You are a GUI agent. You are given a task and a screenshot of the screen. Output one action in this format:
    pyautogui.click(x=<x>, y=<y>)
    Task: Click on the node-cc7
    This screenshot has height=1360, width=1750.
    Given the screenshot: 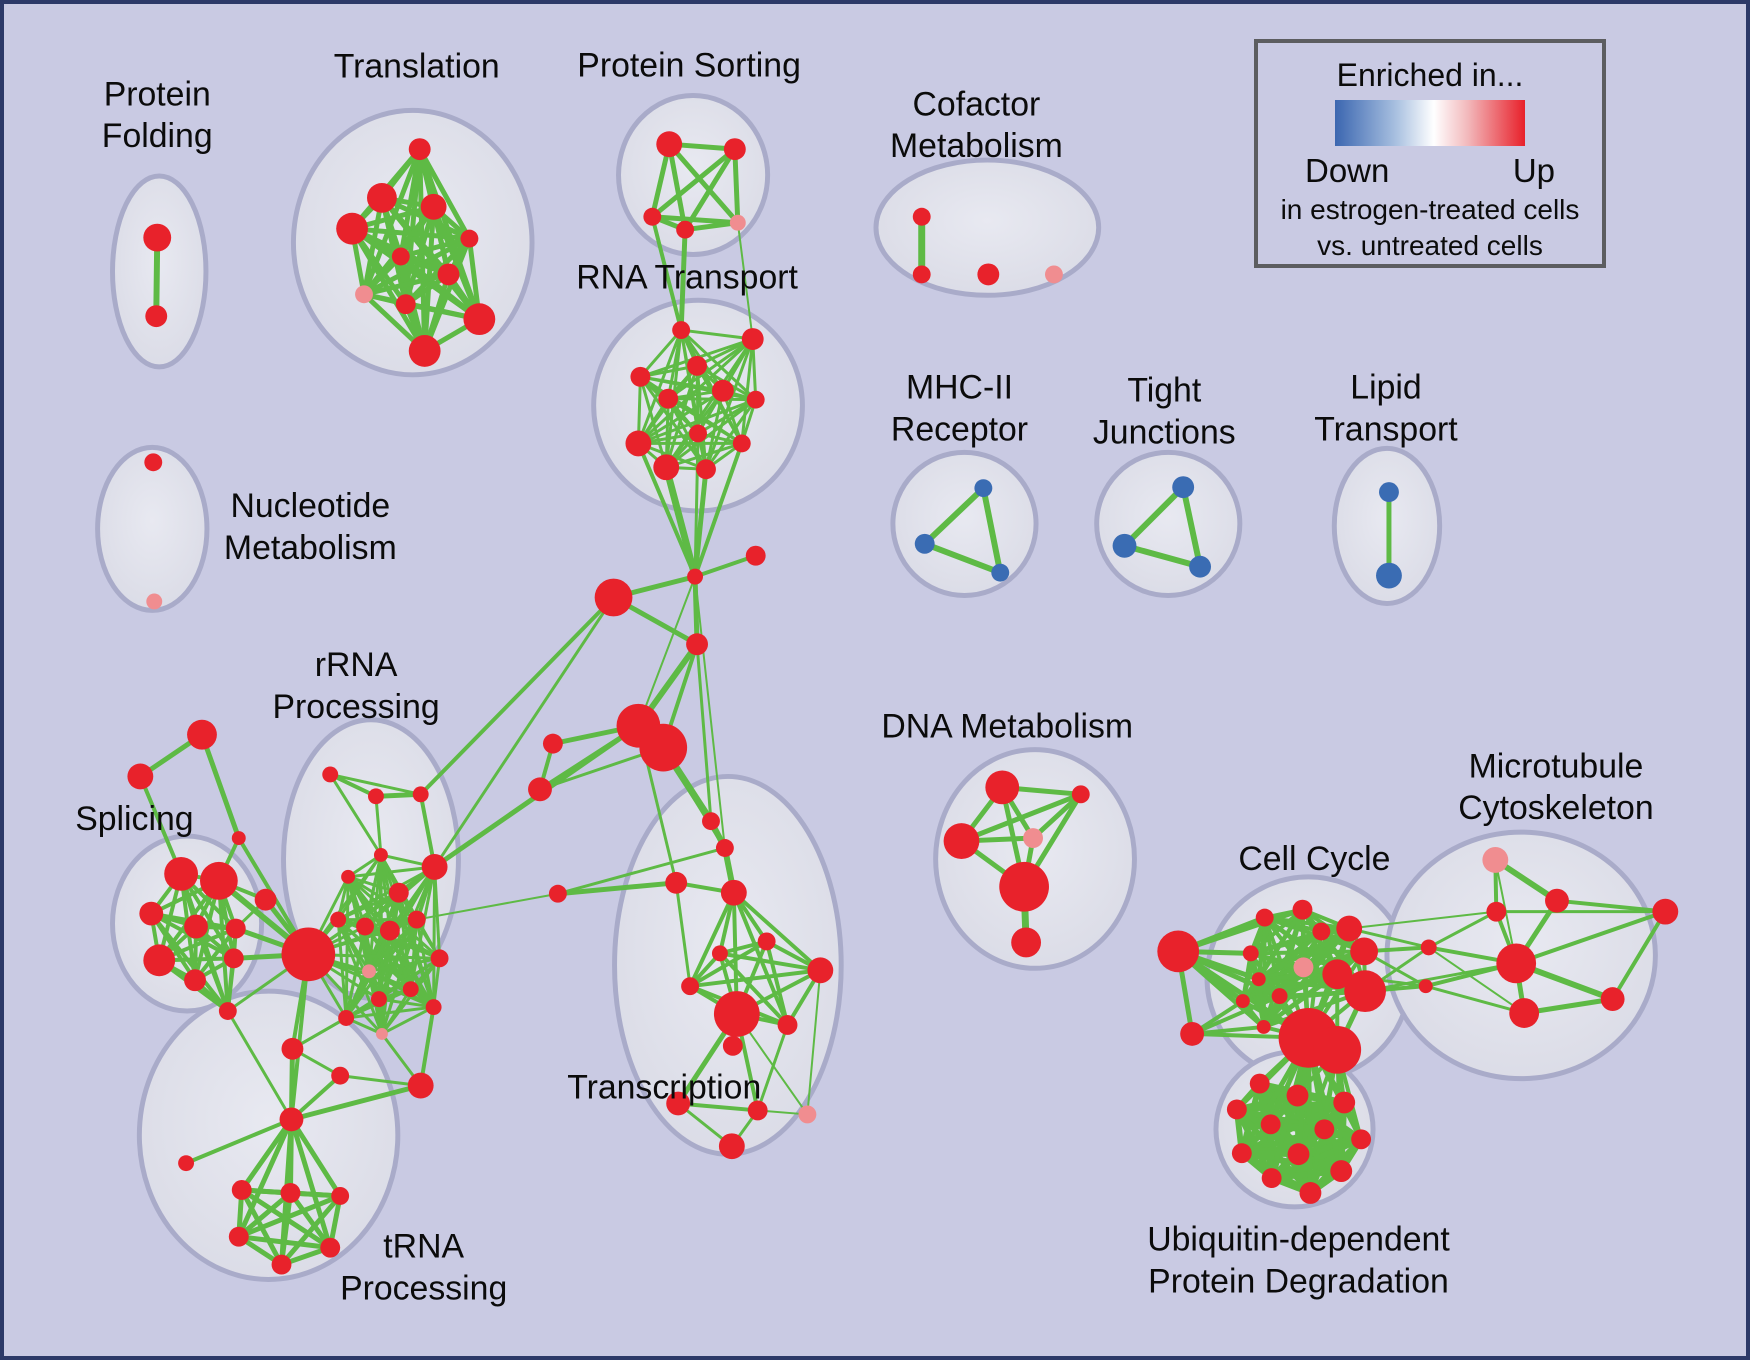 What is the action you would take?
    pyautogui.click(x=1337, y=974)
    